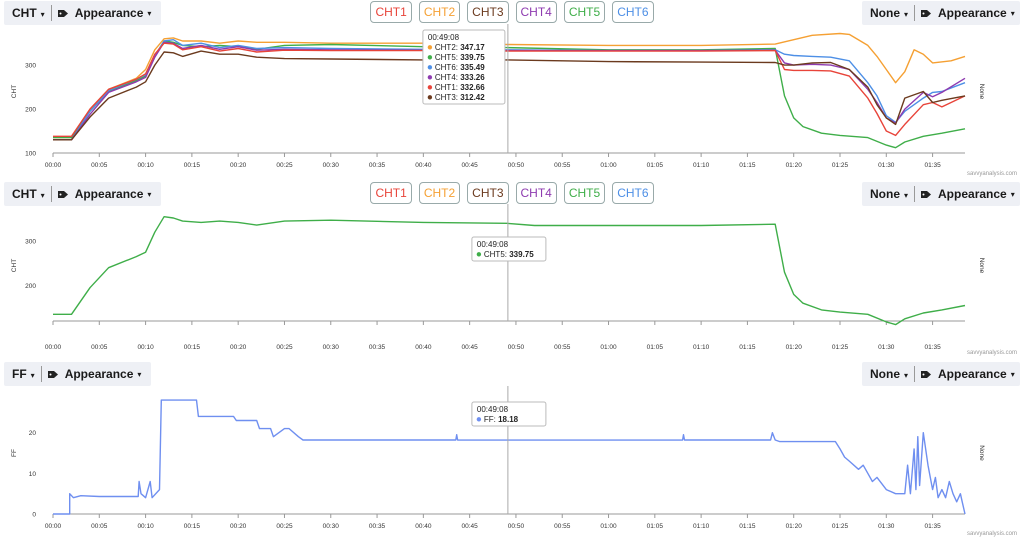  What do you see at coordinates (747, 165) in the screenshot?
I see `x-tick-label: 01:15` at bounding box center [747, 165].